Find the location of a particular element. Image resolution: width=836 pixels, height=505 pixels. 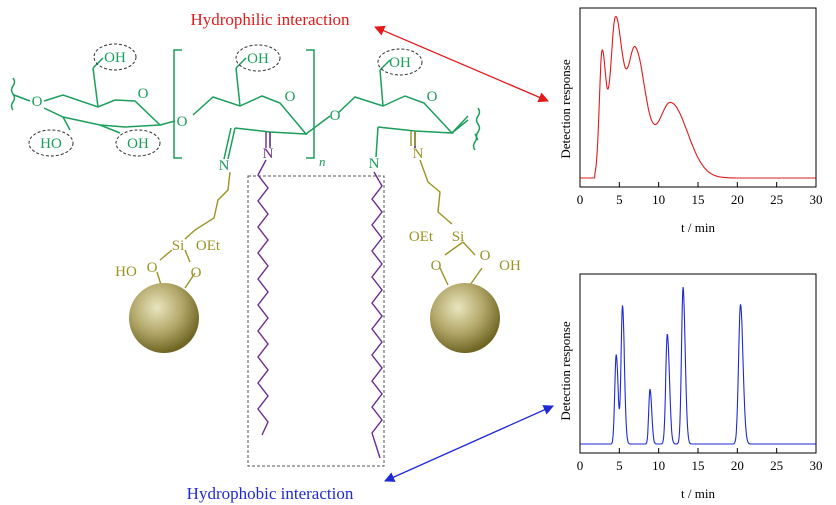

hydroxyl-circles is located at coordinates (225, 100).